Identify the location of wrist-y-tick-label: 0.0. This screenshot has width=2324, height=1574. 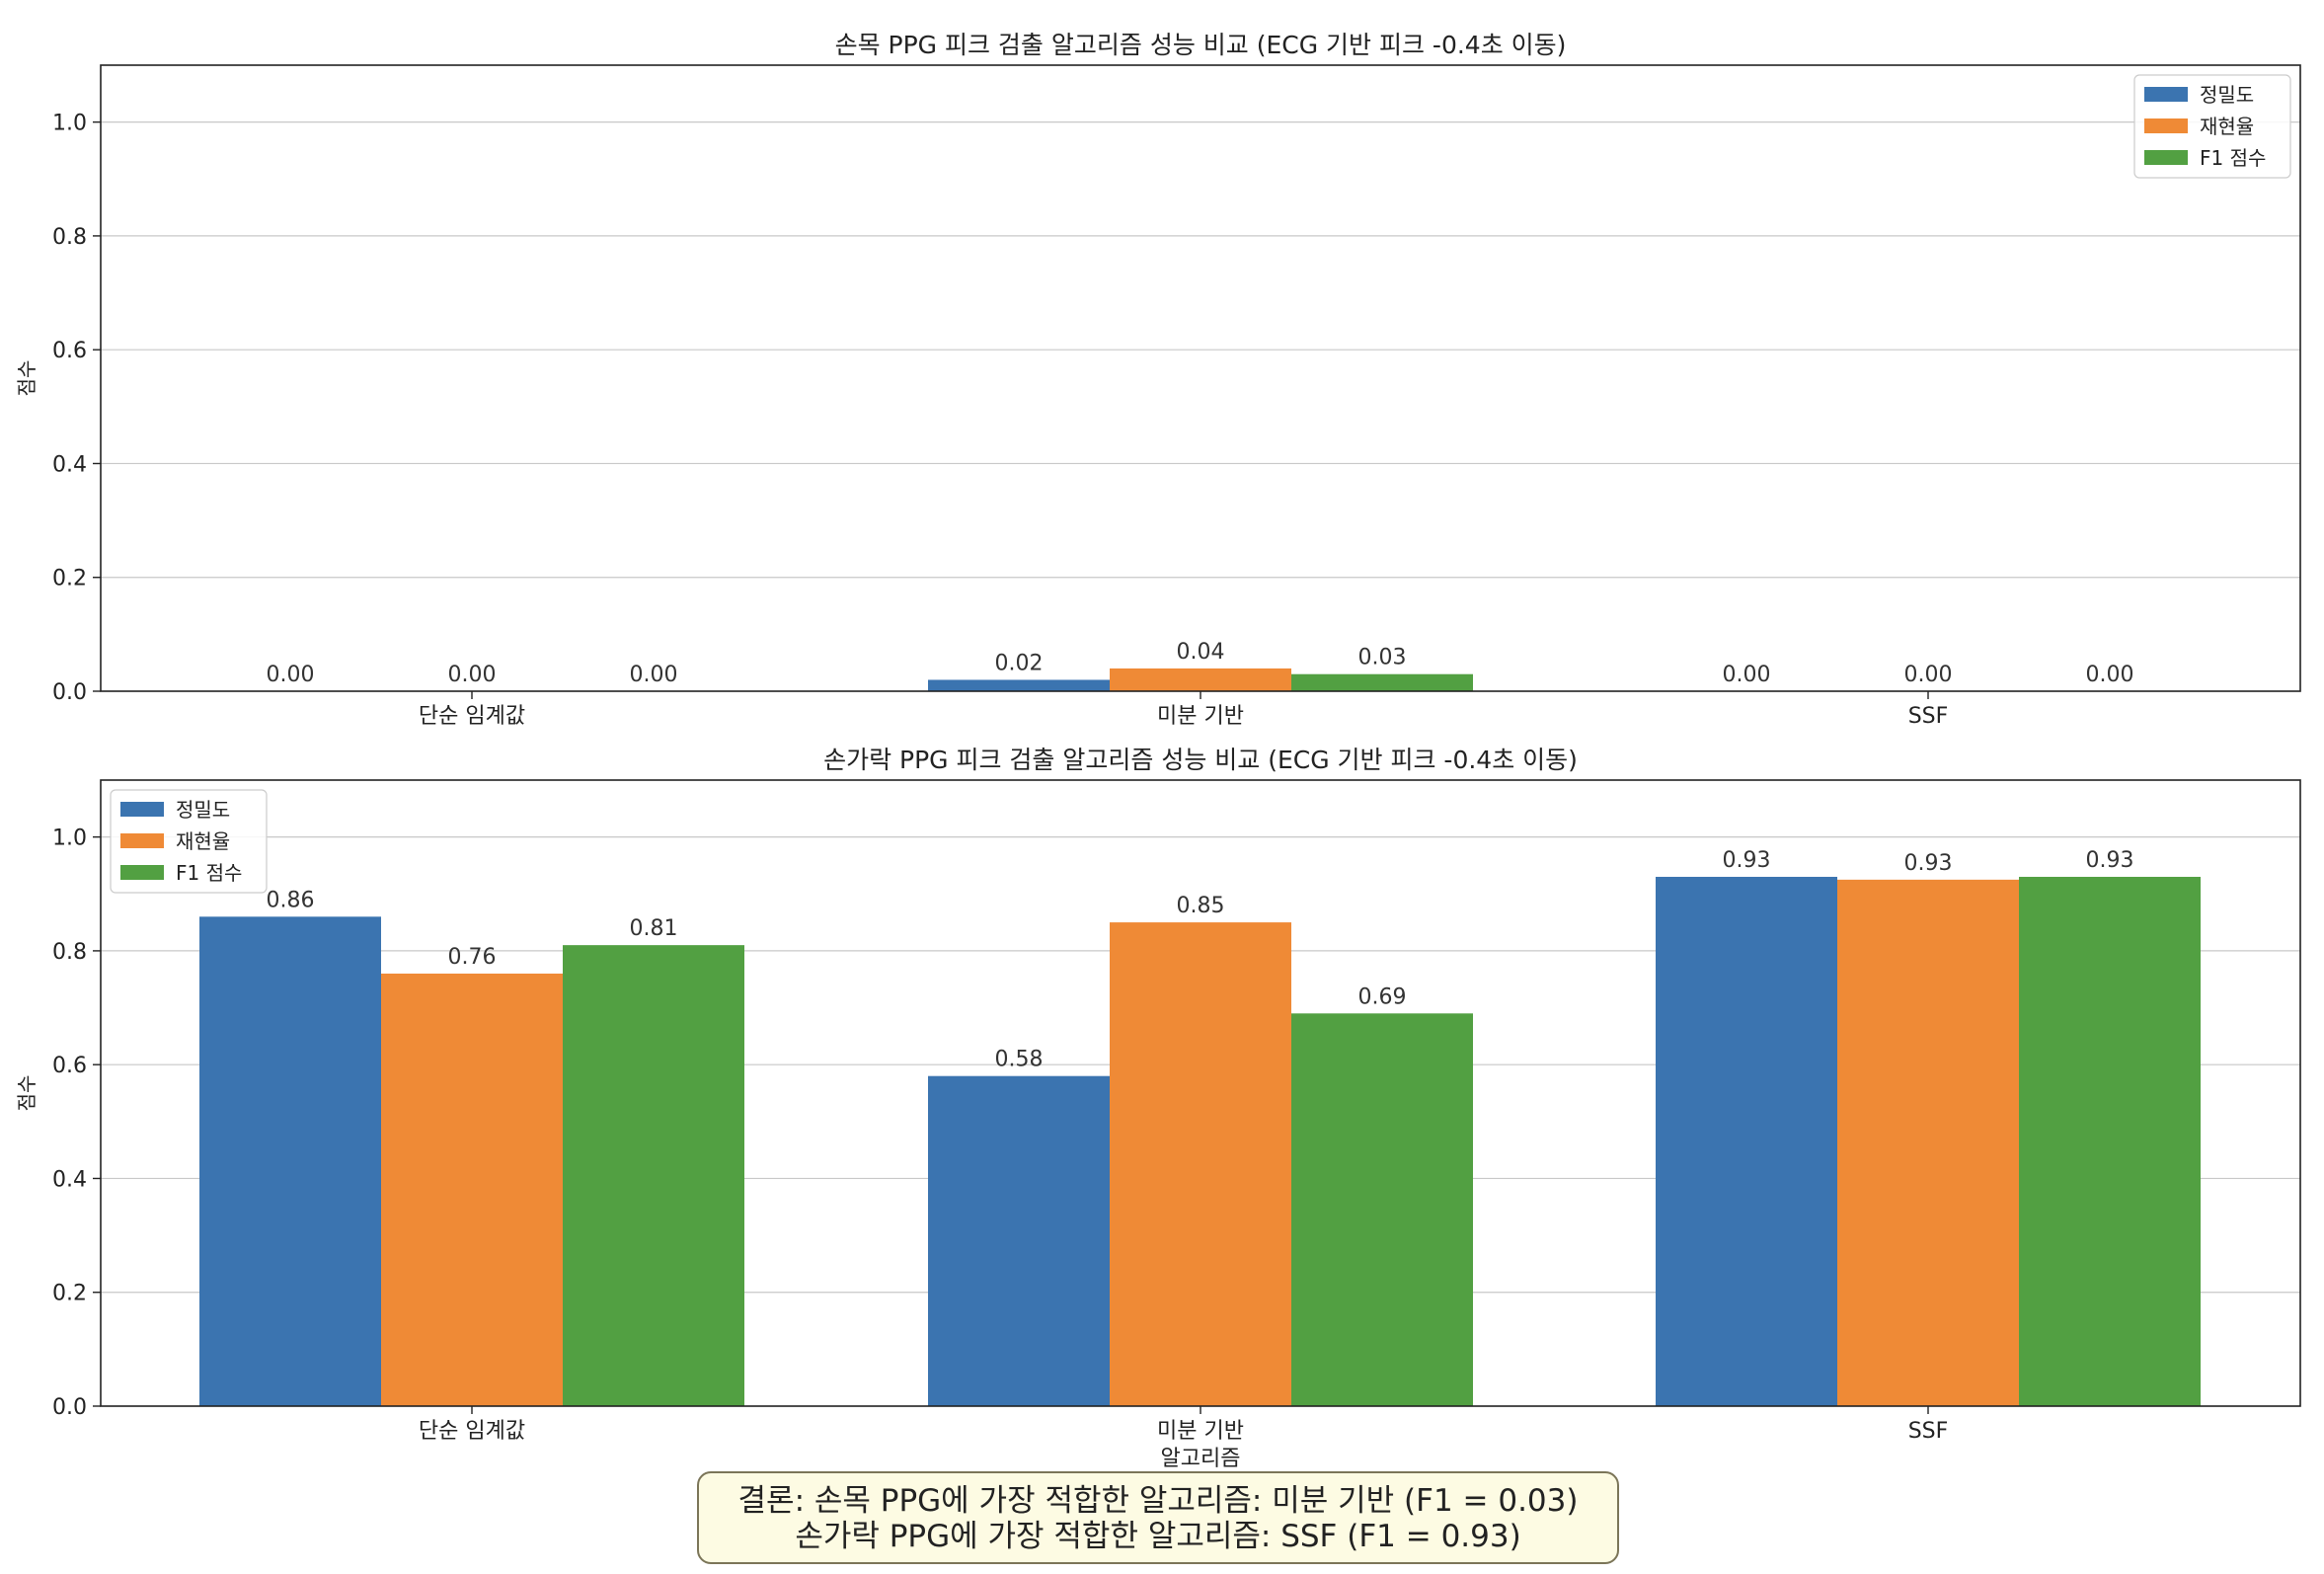
(69, 692).